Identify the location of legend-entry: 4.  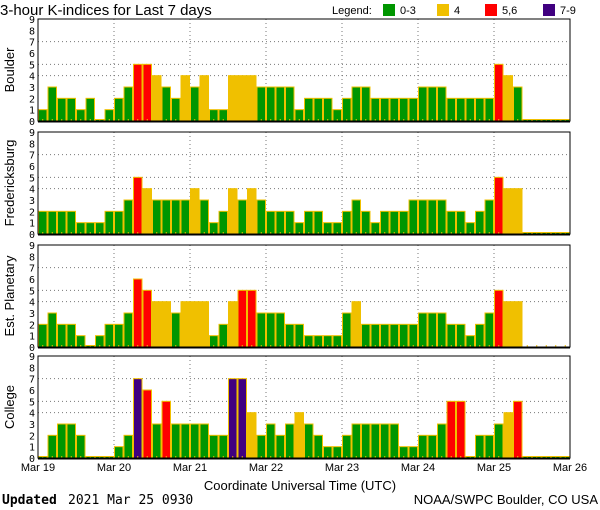
(457, 11).